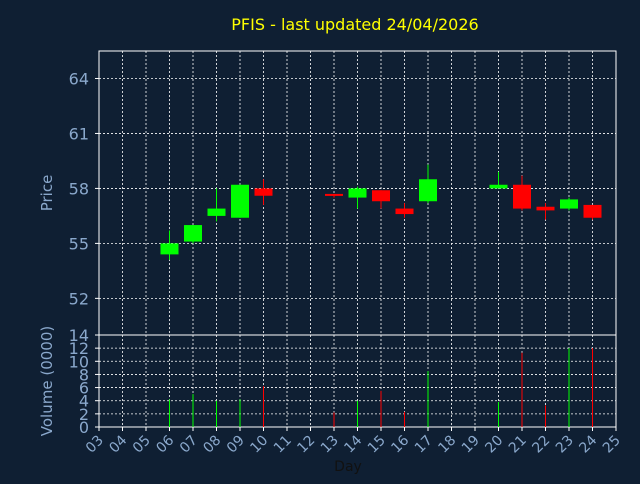  I want to click on x-tick-label: 08, so click(212, 445).